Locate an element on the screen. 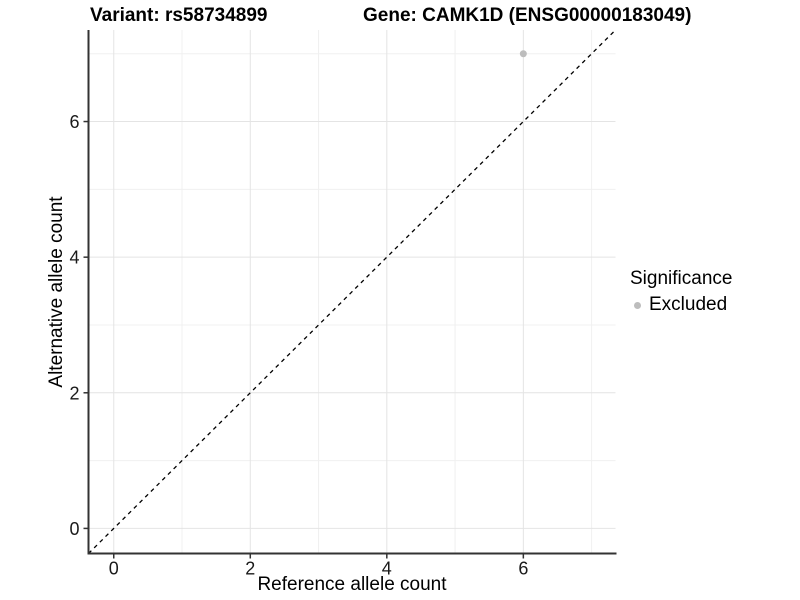  x-tick-label: 0 is located at coordinates (114, 569).